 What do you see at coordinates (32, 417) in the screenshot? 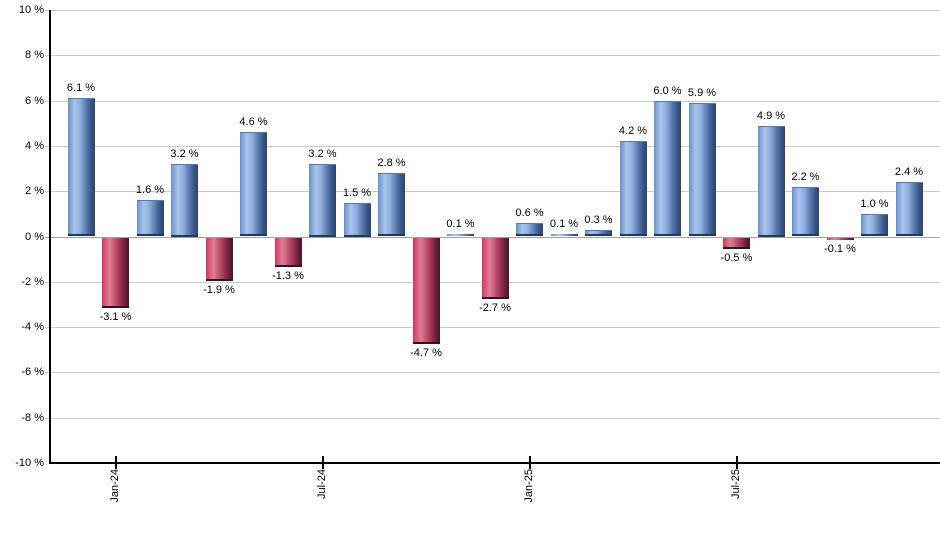
I see `y-axis-tick-label: -8 %` at bounding box center [32, 417].